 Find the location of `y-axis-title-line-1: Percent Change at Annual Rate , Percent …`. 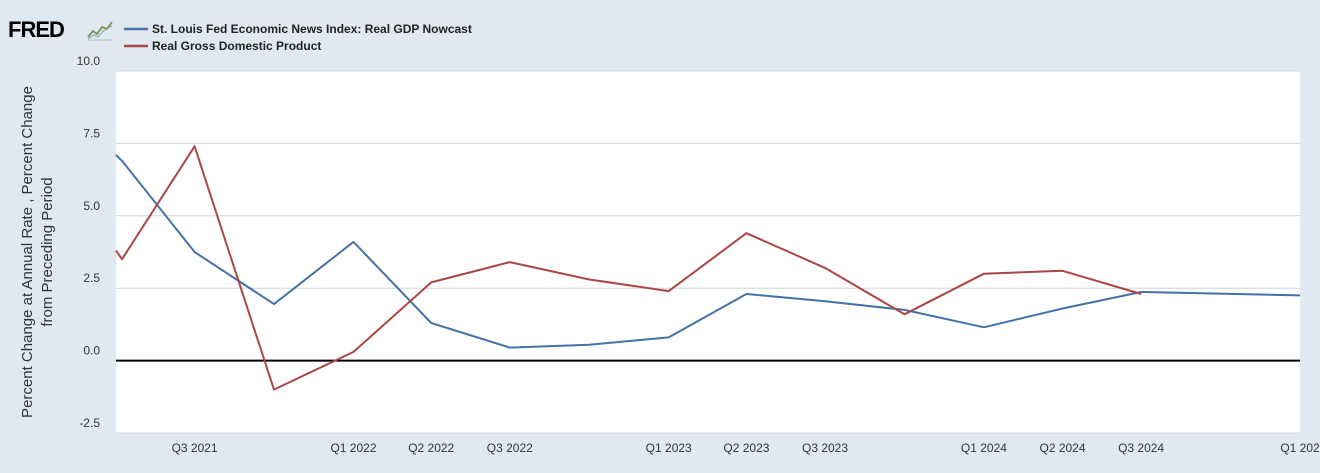

y-axis-title-line-1: Percent Change at Annual Rate , Percent … is located at coordinates (27, 252).